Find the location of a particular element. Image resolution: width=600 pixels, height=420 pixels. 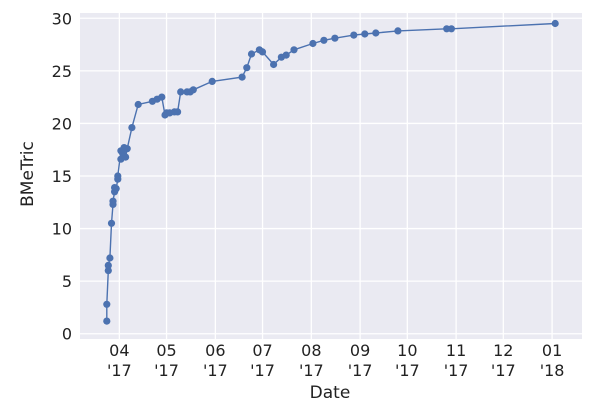

x-tick-label: 07 is located at coordinates (262, 350).